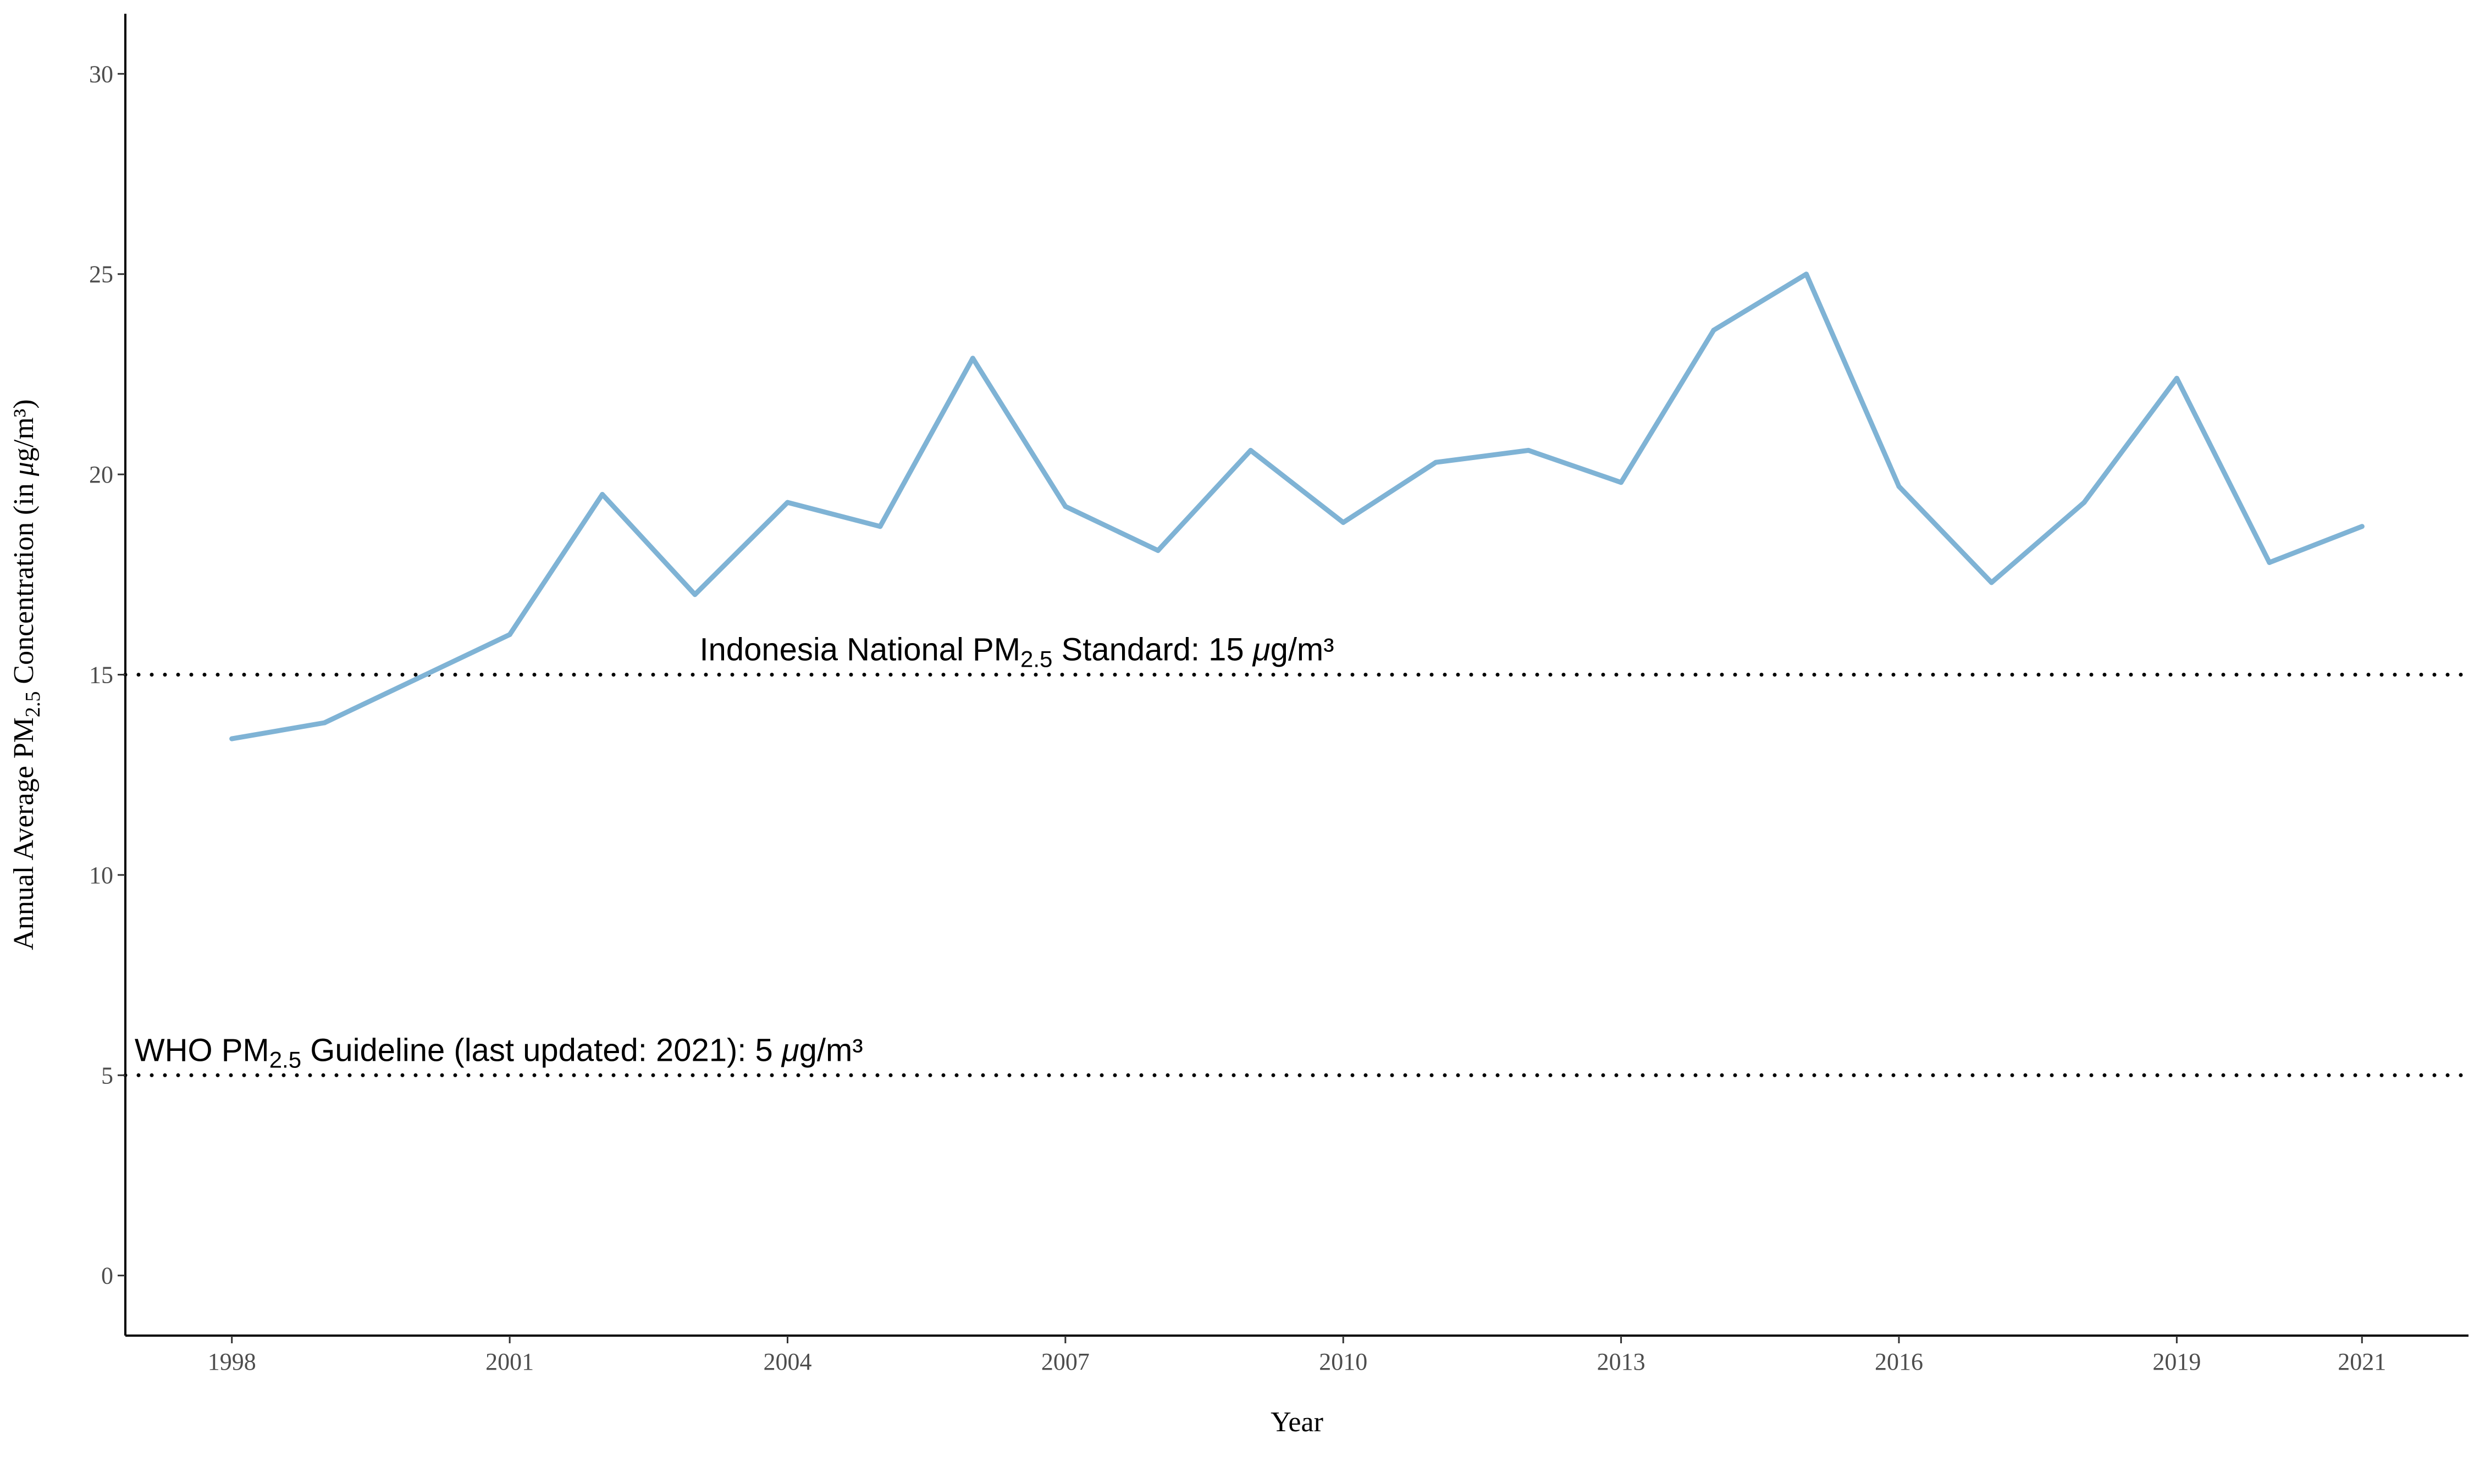 The width and height of the screenshot is (2474, 1484). What do you see at coordinates (1297, 1422) in the screenshot?
I see `x-axis-title: Year` at bounding box center [1297, 1422].